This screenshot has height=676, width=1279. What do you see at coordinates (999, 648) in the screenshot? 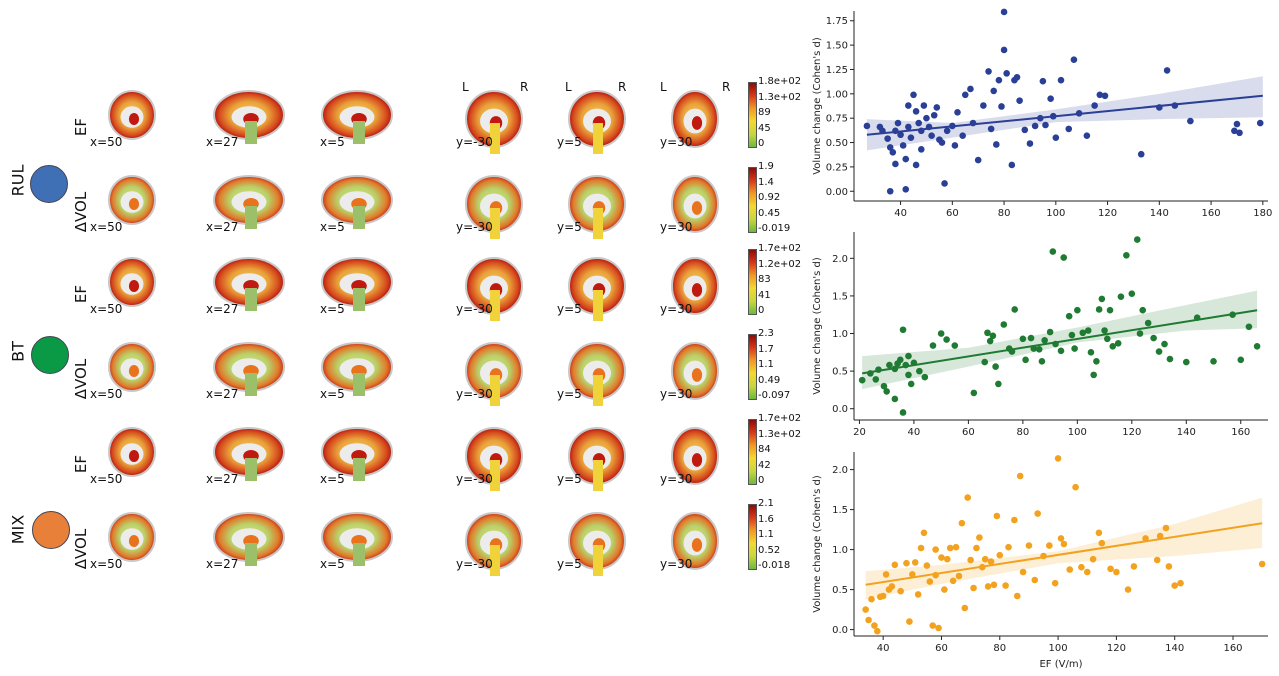
I see `x-tick-label: 80` at bounding box center [999, 648].